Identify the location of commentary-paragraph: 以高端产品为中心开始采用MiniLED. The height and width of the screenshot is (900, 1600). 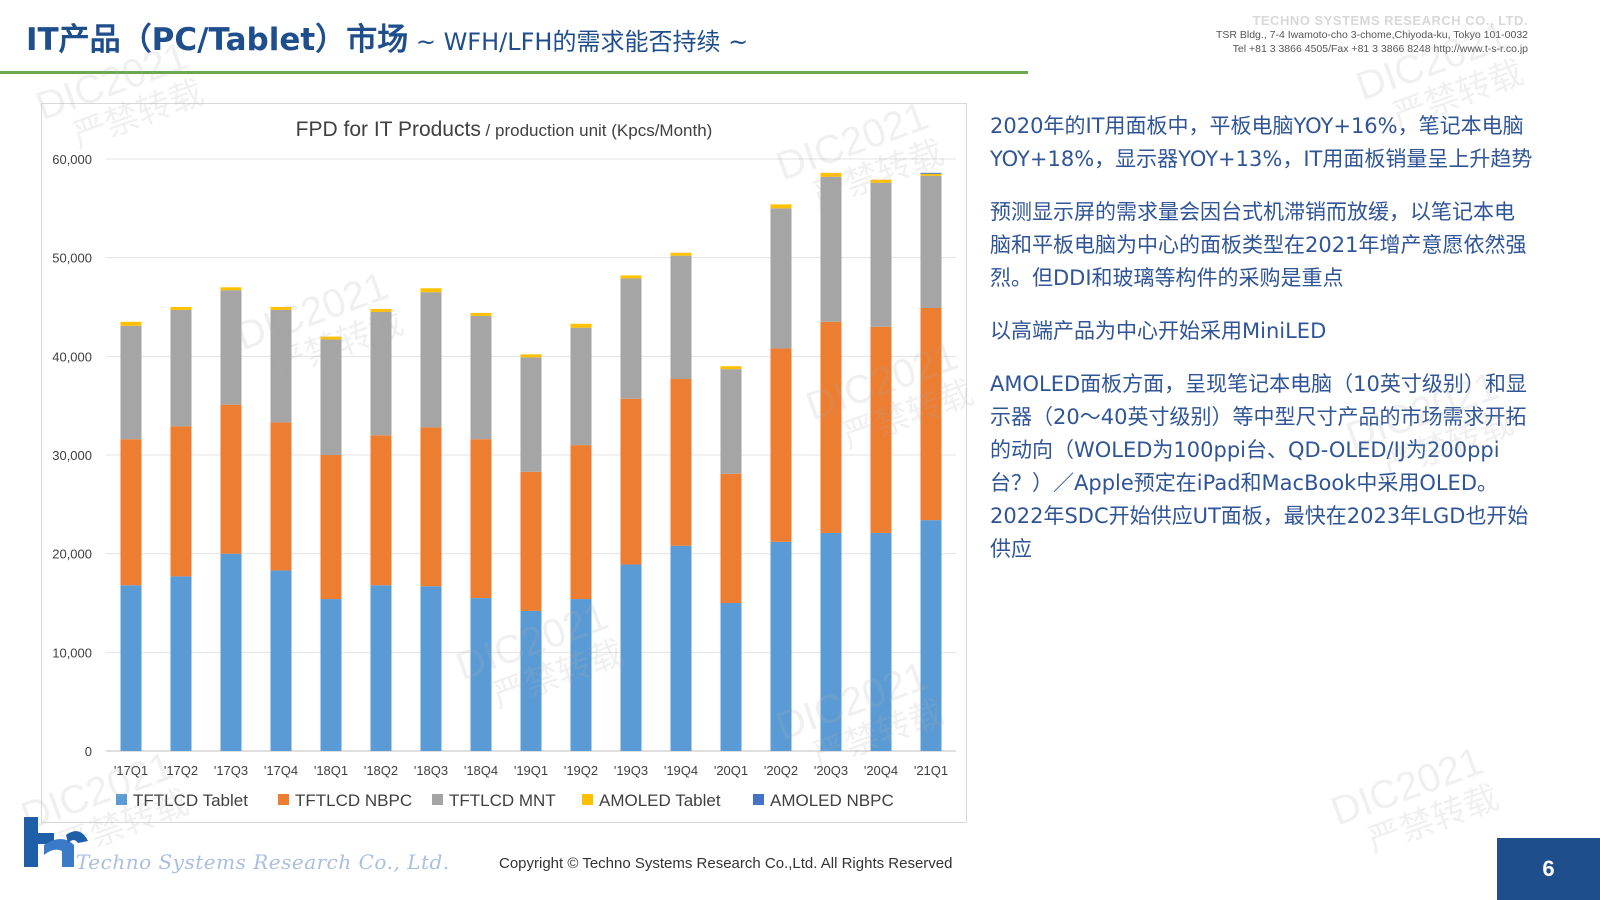
(1158, 331).